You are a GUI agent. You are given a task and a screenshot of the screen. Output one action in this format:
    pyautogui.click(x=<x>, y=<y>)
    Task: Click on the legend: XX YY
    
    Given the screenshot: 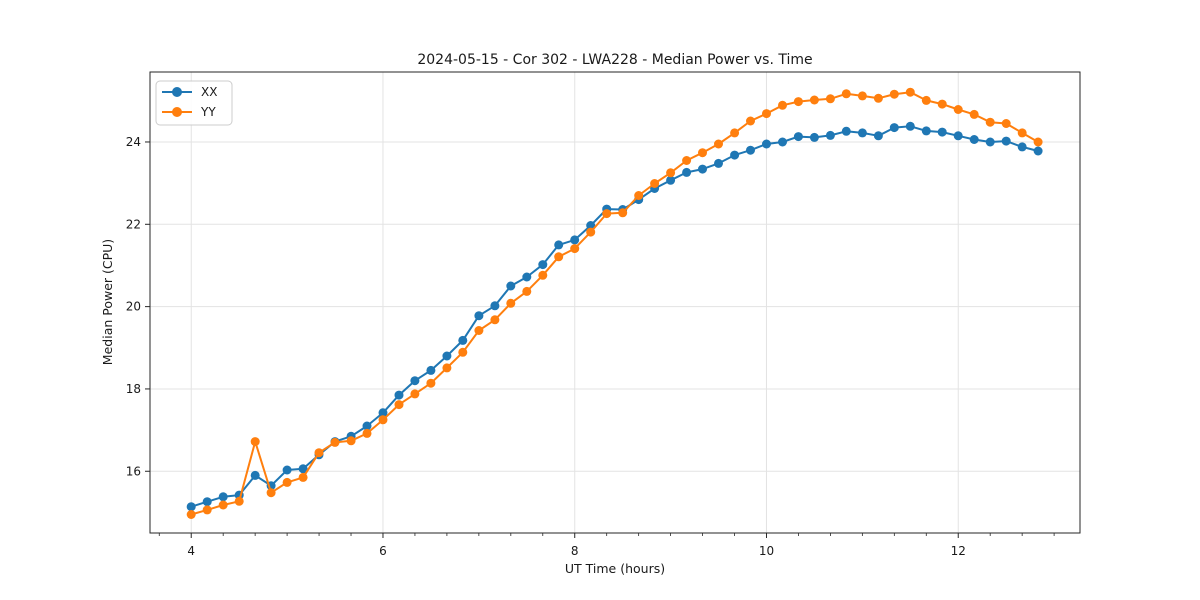 What is the action you would take?
    pyautogui.click(x=194, y=103)
    